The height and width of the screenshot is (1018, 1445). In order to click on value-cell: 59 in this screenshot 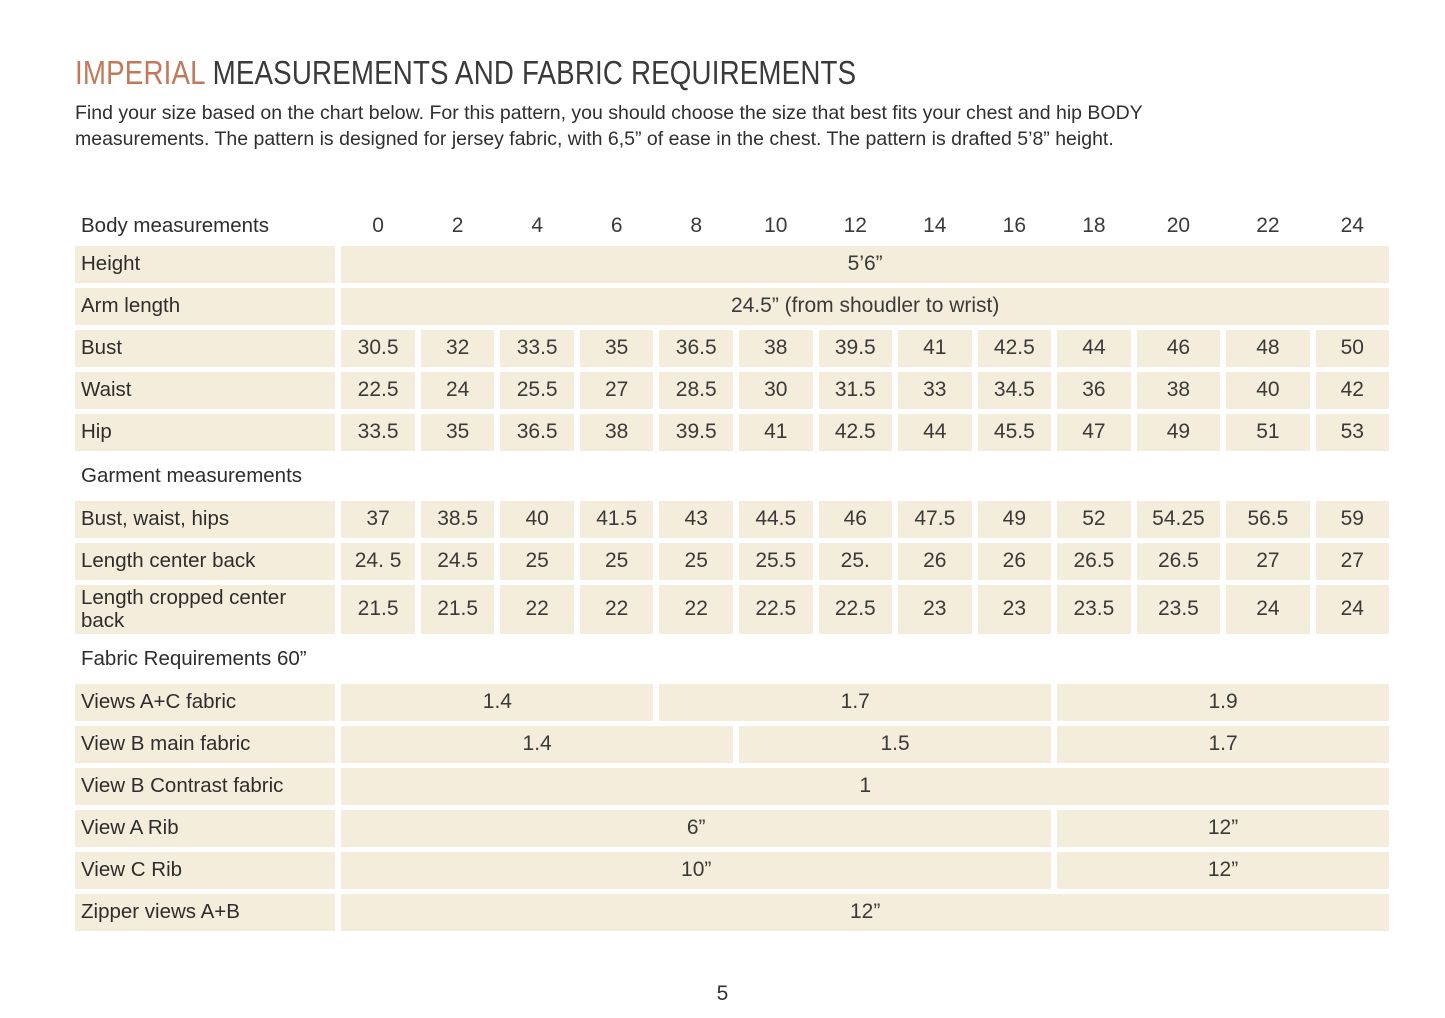, I will do `click(1352, 519)`.